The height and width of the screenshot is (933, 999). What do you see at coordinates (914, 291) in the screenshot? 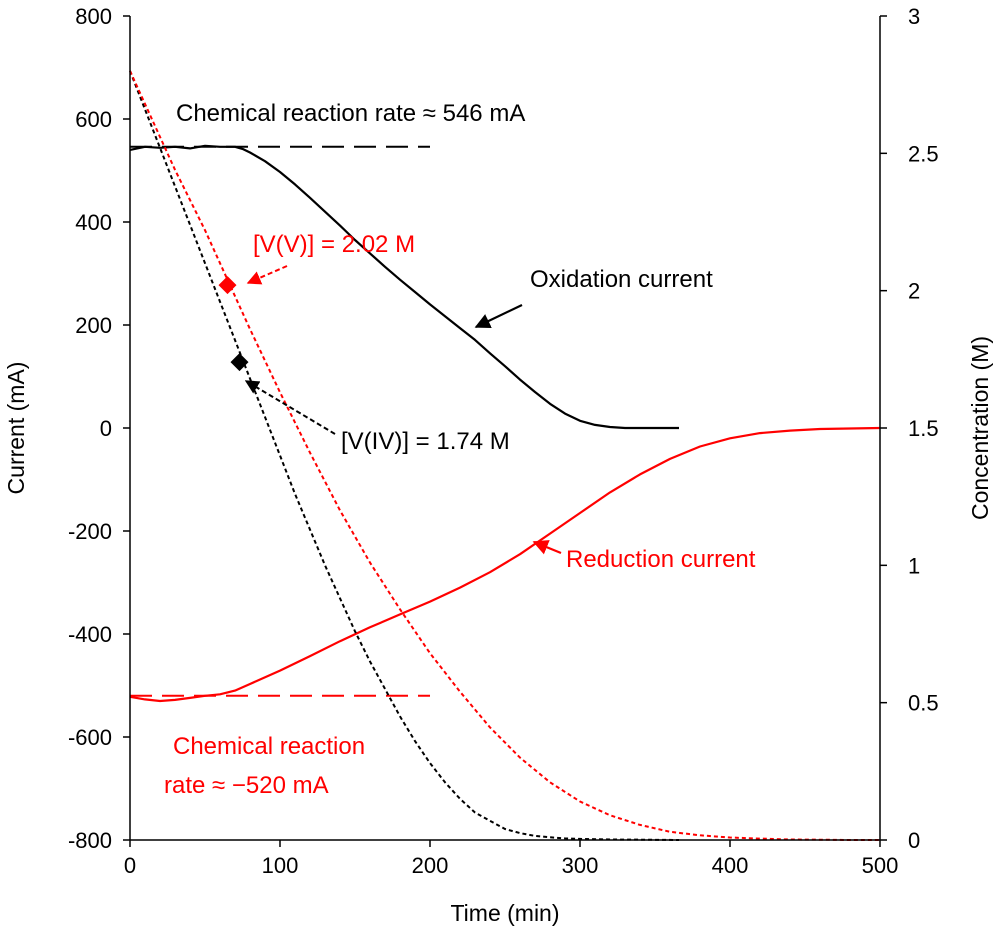
I see `y2-tick-label: 2` at bounding box center [914, 291].